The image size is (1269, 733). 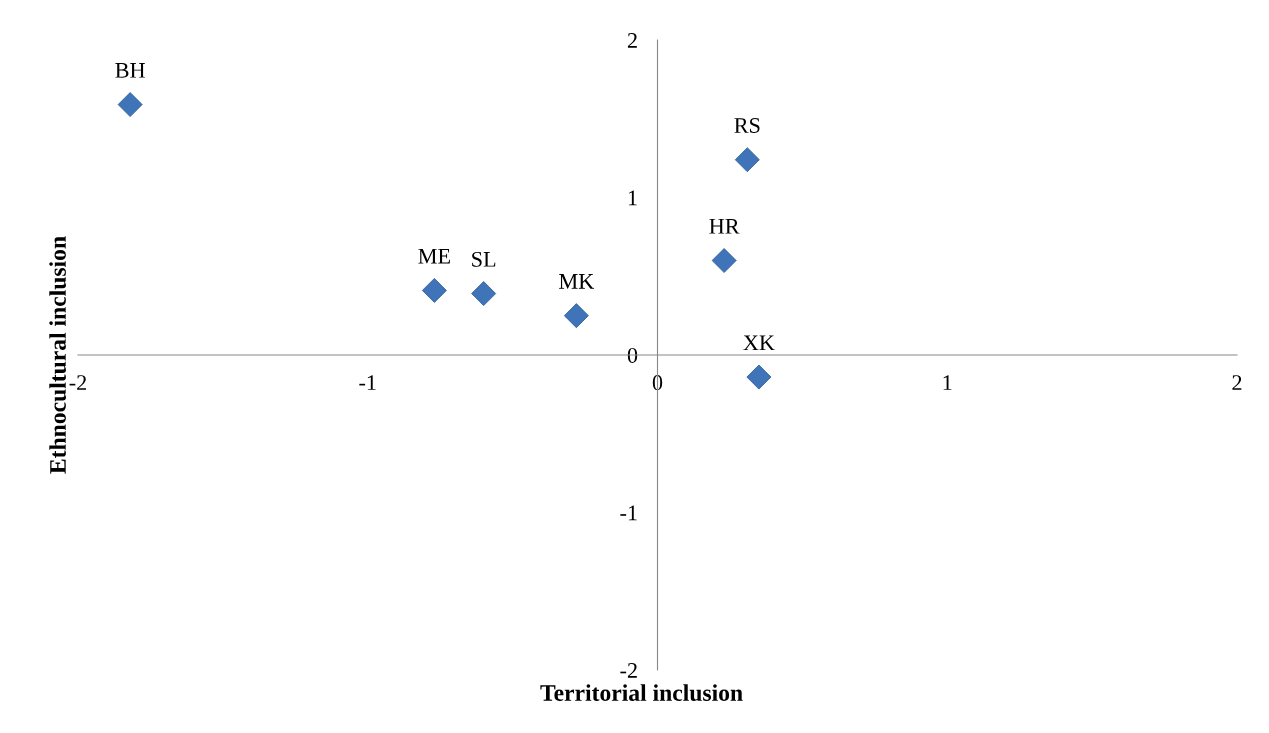 What do you see at coordinates (641, 692) in the screenshot?
I see `x-axis-title: Territorial inclusion` at bounding box center [641, 692].